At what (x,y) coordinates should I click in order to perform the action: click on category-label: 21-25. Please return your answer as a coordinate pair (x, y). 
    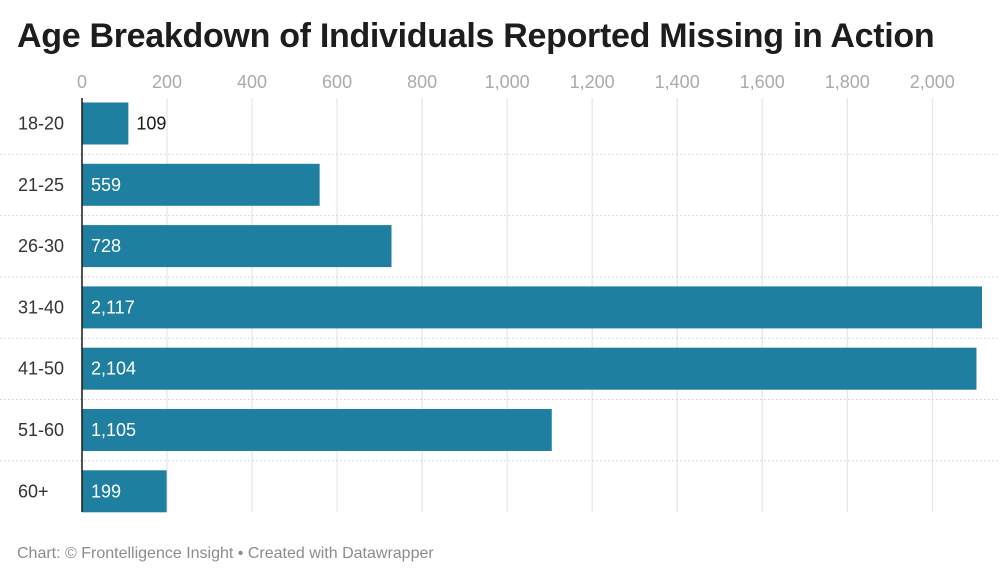
    Looking at the image, I should click on (41, 185).